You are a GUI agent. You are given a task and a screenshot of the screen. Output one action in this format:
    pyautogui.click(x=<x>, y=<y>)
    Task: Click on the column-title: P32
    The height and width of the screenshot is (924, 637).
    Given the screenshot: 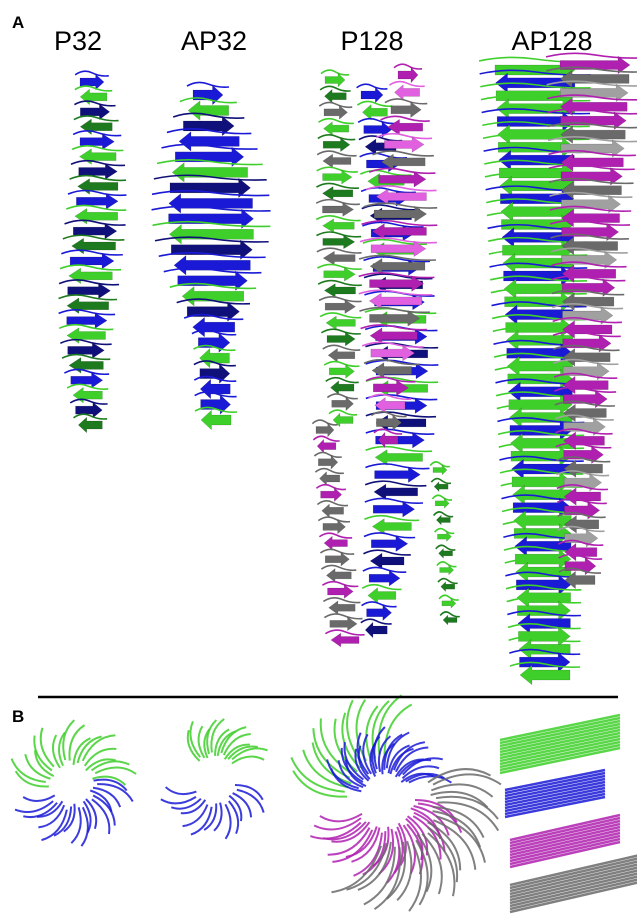 What is the action you would take?
    pyautogui.click(x=78, y=41)
    